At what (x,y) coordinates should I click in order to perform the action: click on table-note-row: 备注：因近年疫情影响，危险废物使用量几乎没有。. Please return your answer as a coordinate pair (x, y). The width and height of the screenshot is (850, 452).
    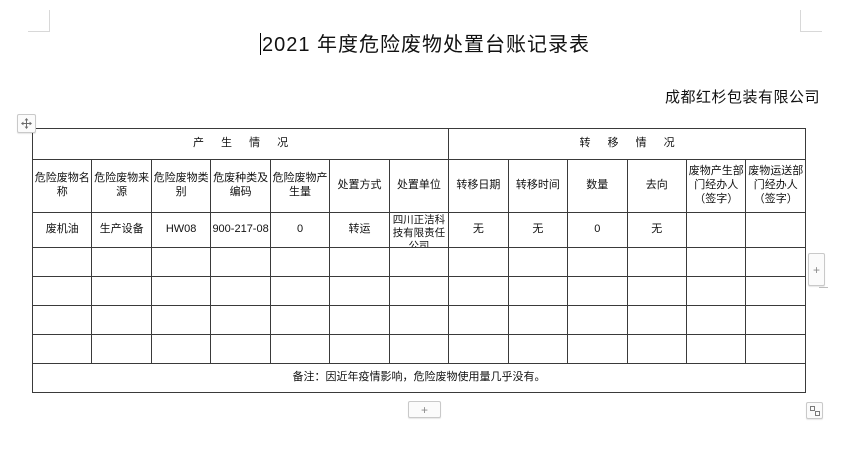
    Looking at the image, I should click on (419, 378).